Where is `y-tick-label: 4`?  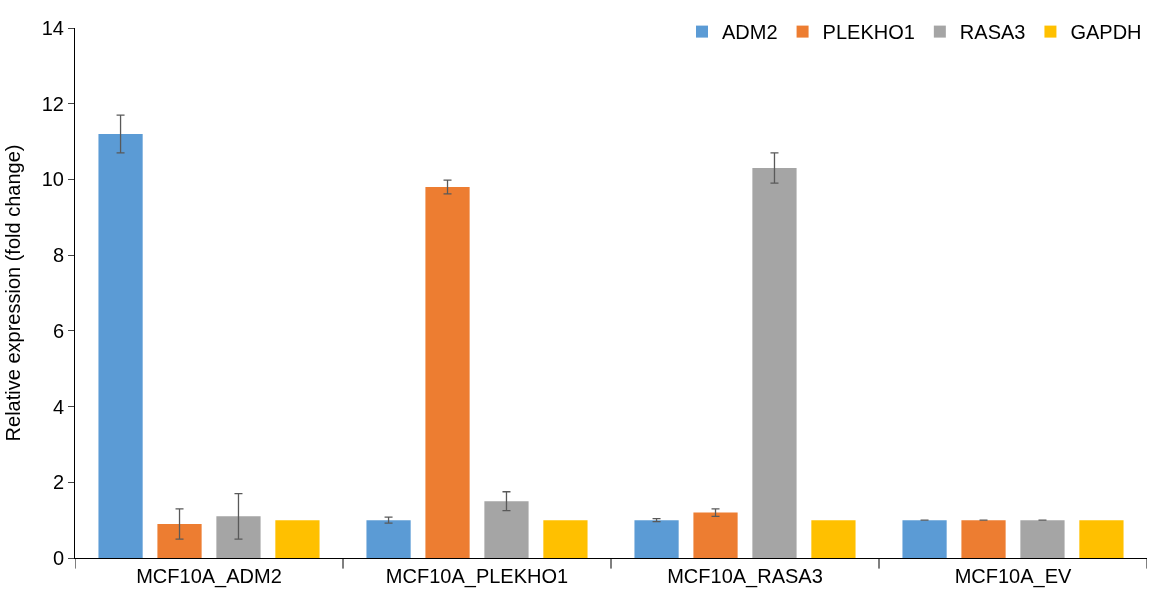
y-tick-label: 4 is located at coordinates (58, 406).